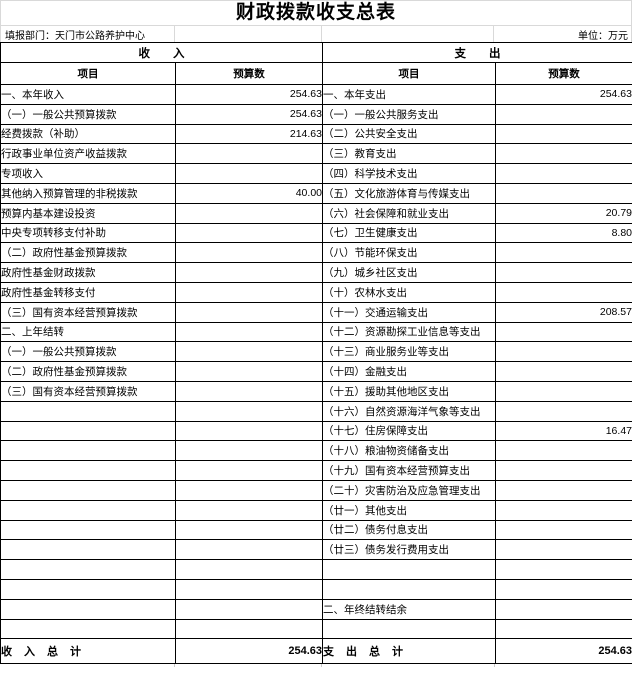 This screenshot has width=632, height=698. What do you see at coordinates (563, 233) in the screenshot?
I see `expense-value-cell: 8.80` at bounding box center [563, 233].